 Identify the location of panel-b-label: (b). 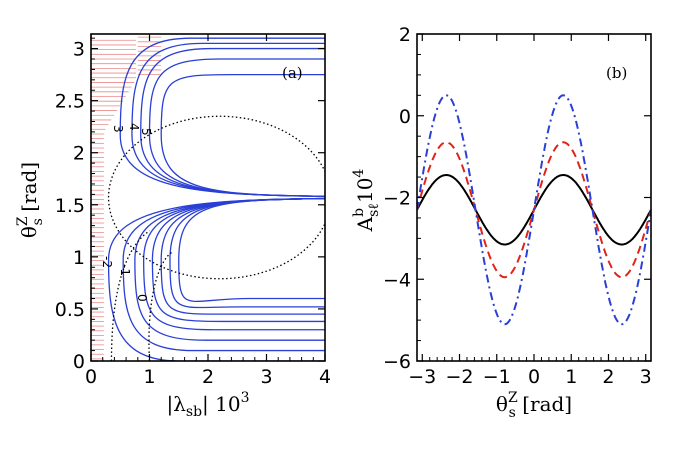
(616, 73).